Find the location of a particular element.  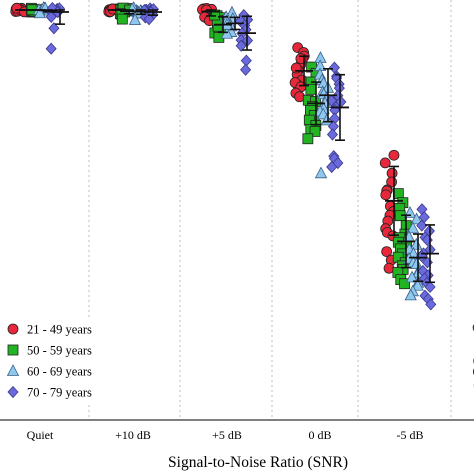

x-tick-label-3: 0 dB is located at coordinates (319, 435).